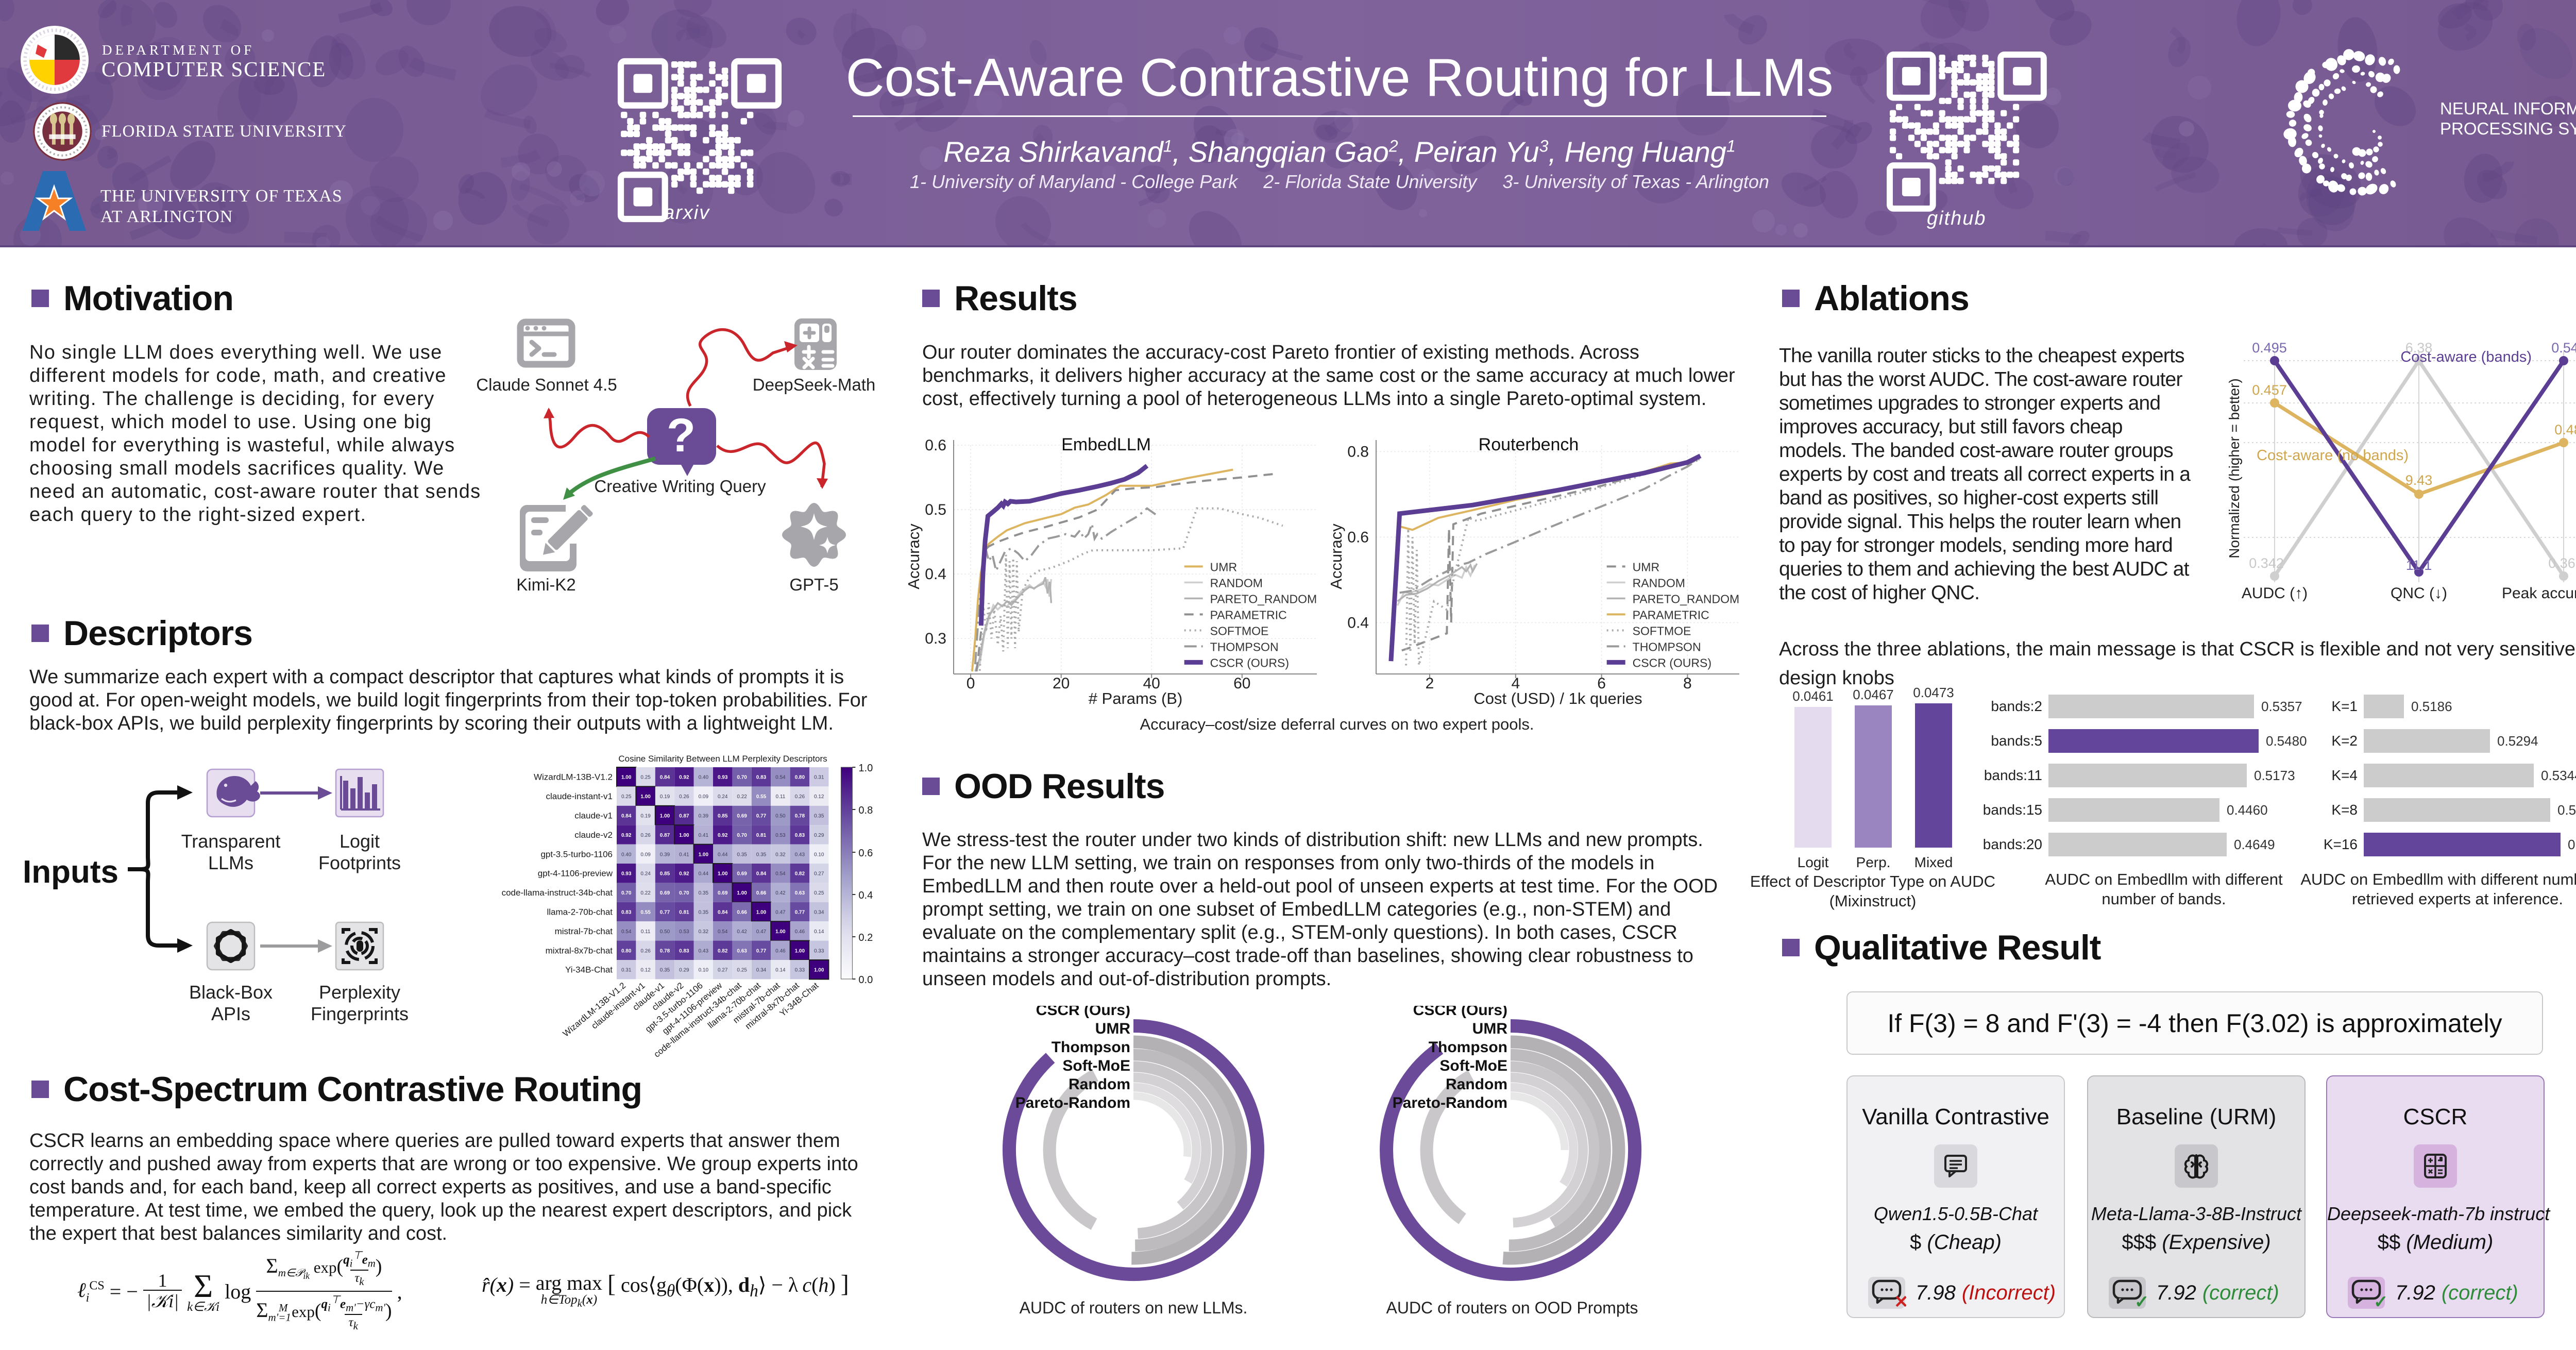 Image resolution: width=2576 pixels, height=1350 pixels. What do you see at coordinates (2269, 390) in the screenshot?
I see `svg-text: 0.457` at bounding box center [2269, 390].